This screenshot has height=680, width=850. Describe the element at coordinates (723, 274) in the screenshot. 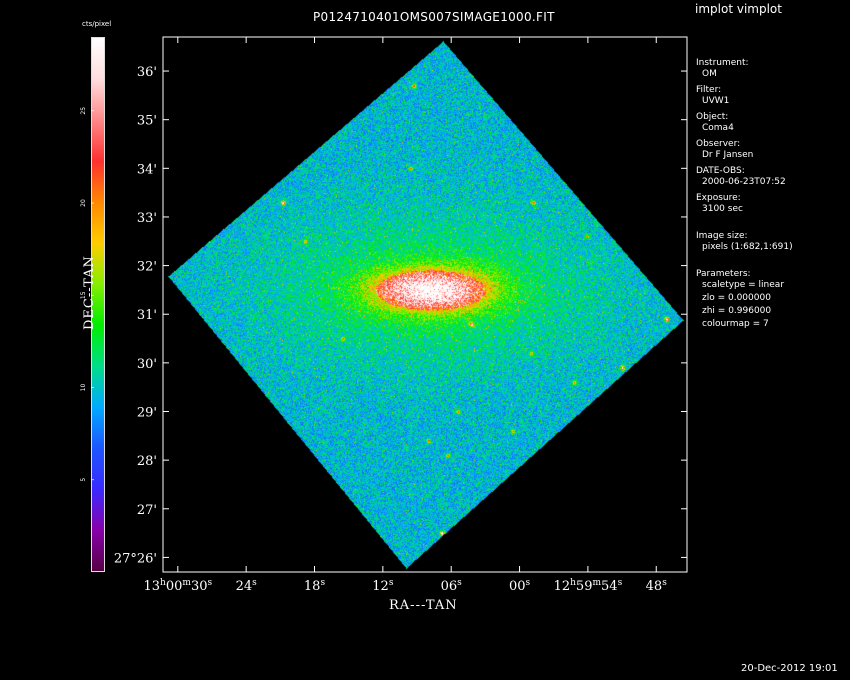

I see `parameters-label: Parameters:` at that location.